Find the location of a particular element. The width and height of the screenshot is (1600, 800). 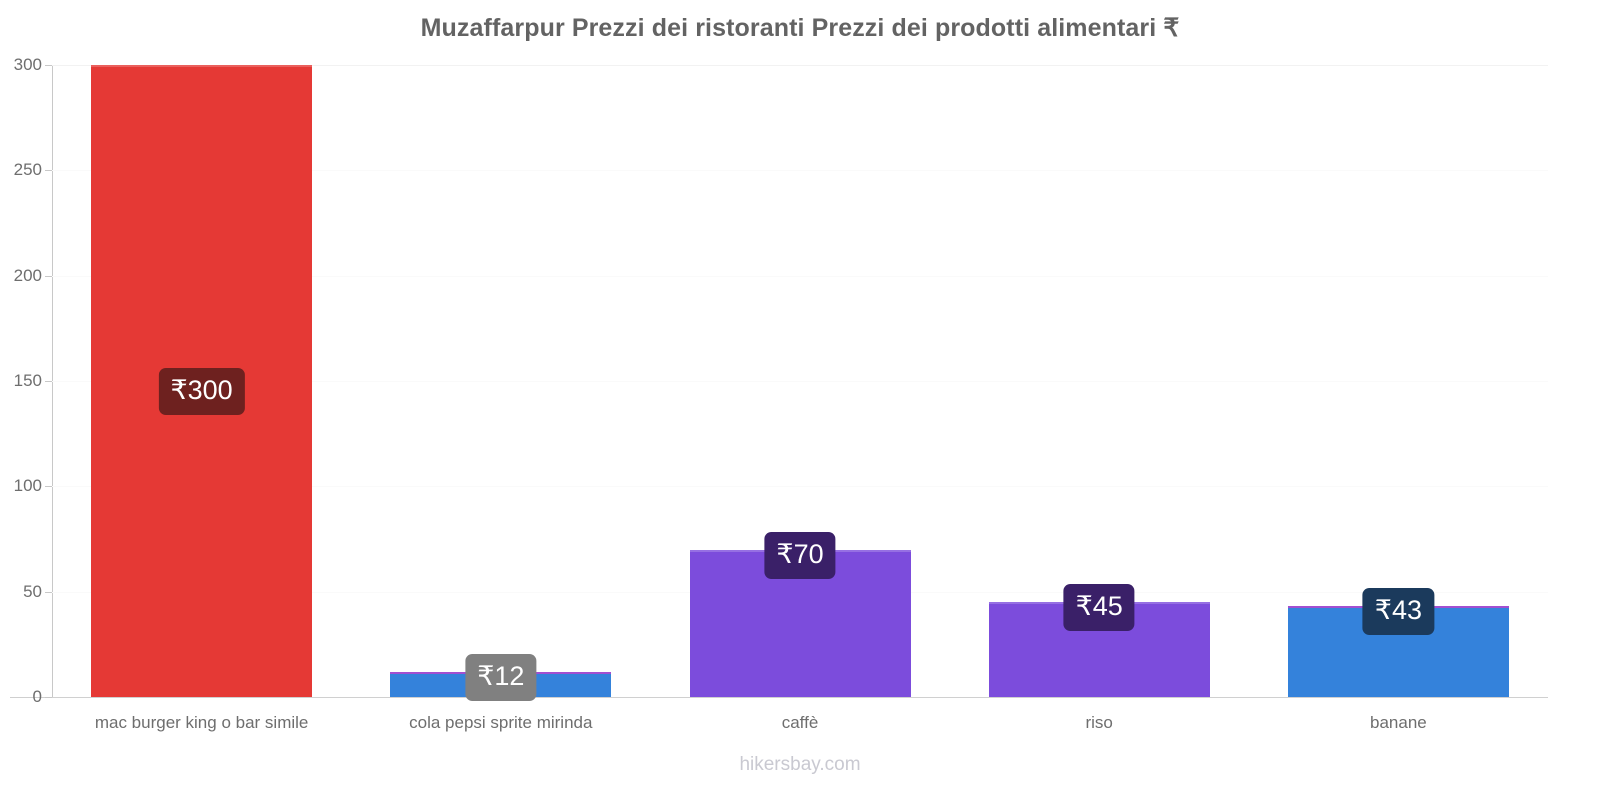

bar-value-label: ₹12 is located at coordinates (501, 677).